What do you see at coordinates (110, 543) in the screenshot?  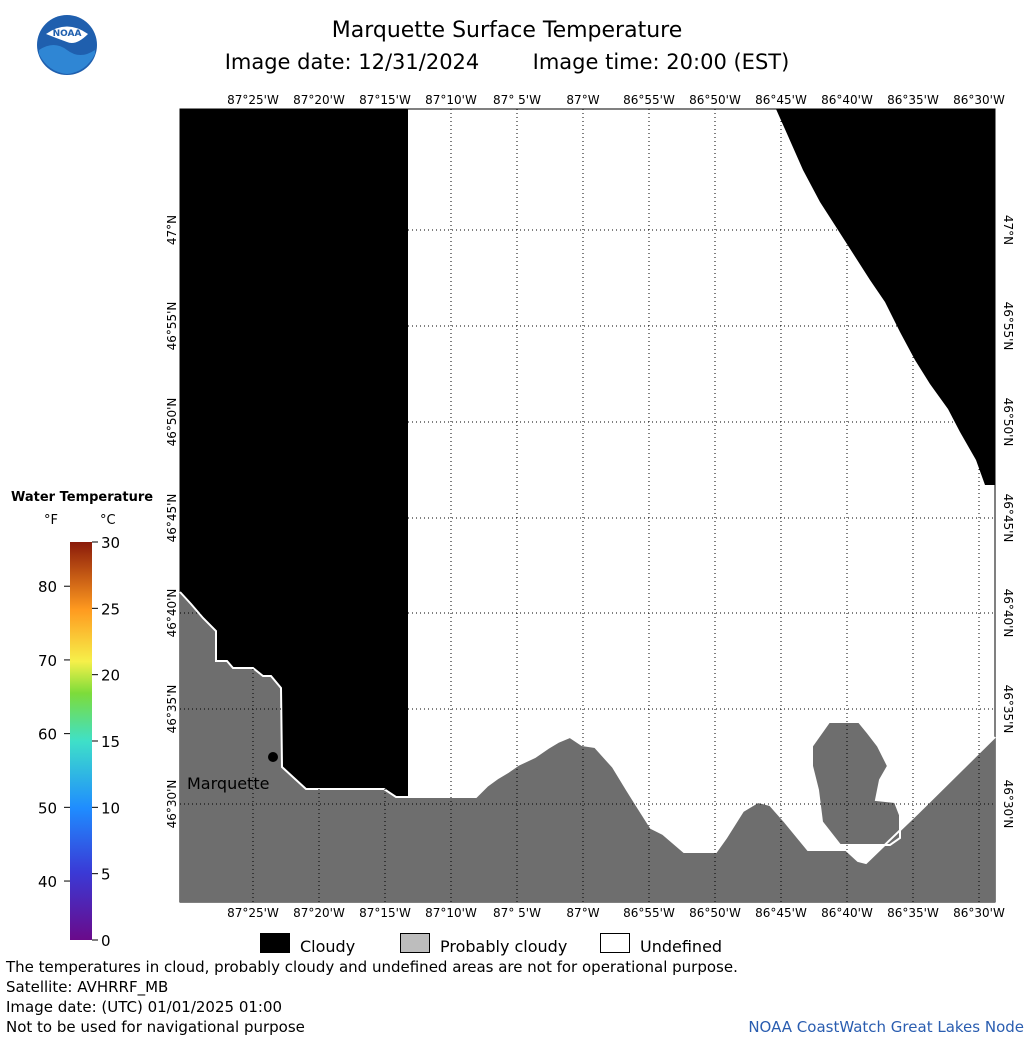 I see `colorbar-c-label: 30` at bounding box center [110, 543].